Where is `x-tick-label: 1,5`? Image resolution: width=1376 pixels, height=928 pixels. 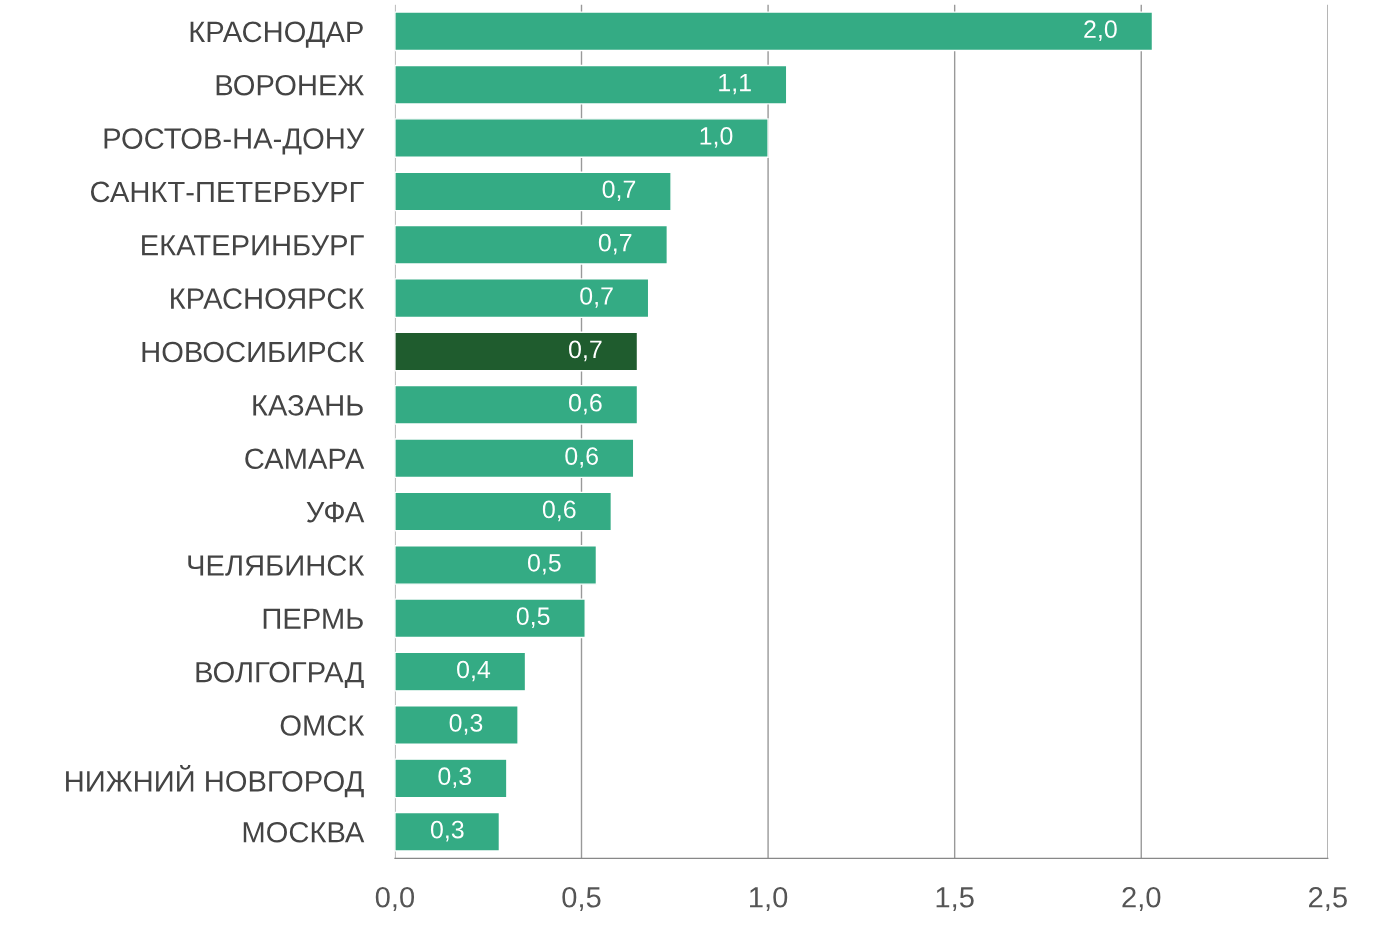 x-tick-label: 1,5 is located at coordinates (955, 899).